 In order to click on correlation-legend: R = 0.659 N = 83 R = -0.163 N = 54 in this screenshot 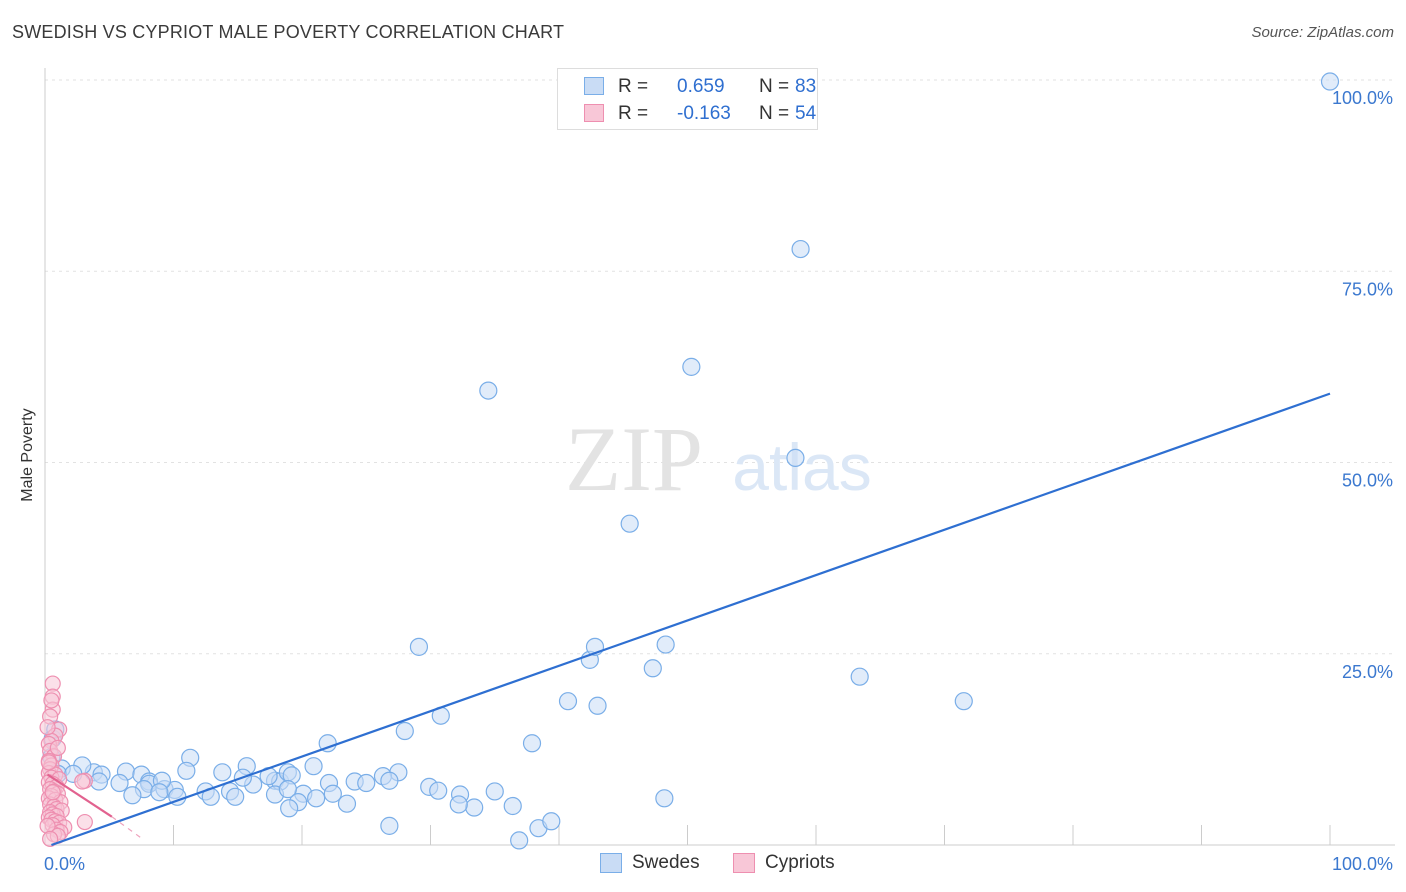, I will do `click(687, 99)`.